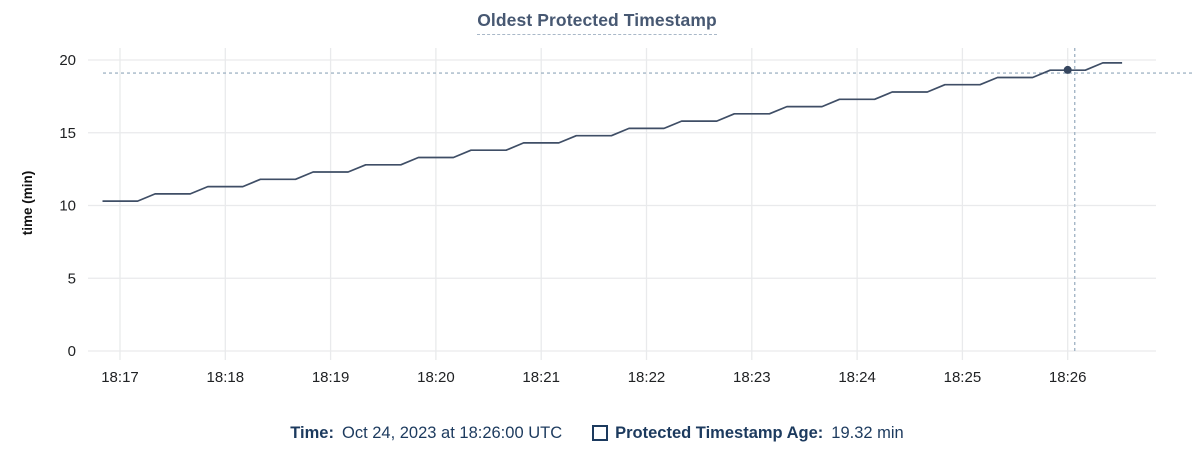 Image resolution: width=1194 pixels, height=466 pixels. Describe the element at coordinates (452, 433) in the screenshot. I see `legend-time-value: Oct 24, 2023 at 18:26:00 UTC` at that location.